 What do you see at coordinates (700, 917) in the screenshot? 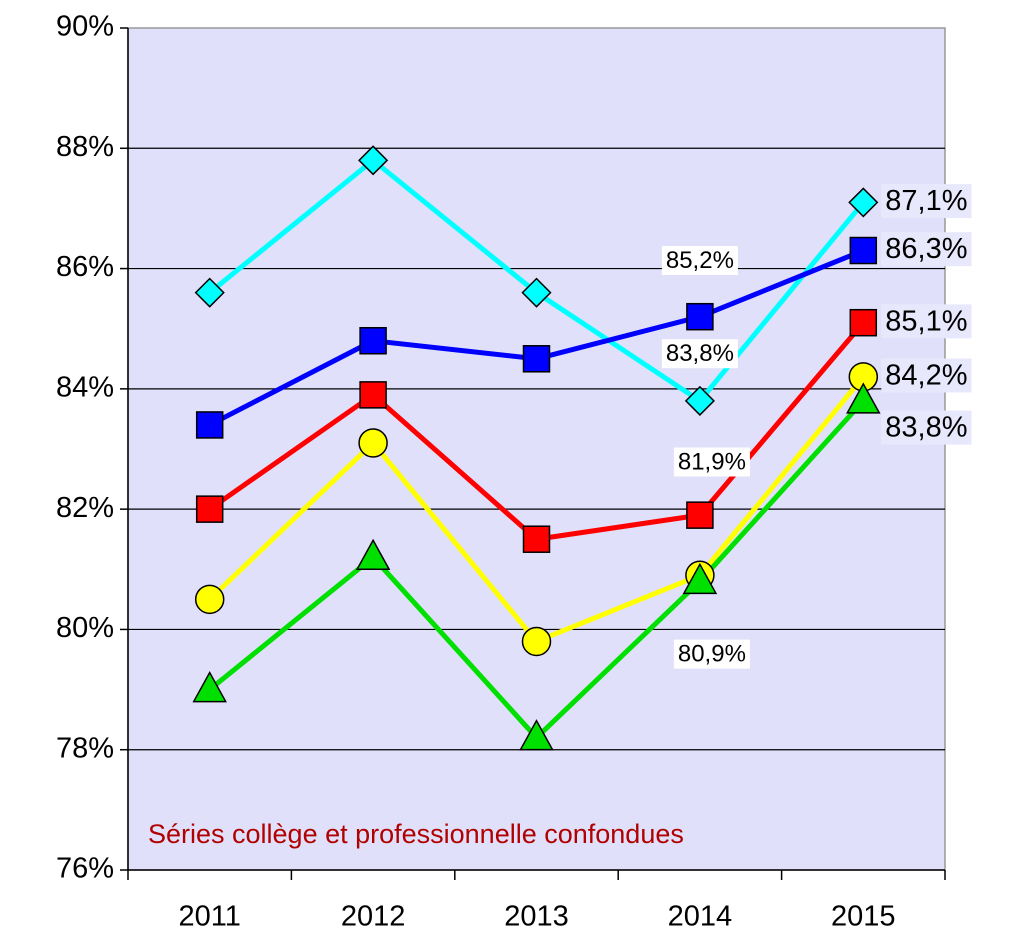
I see `x-tick-label: 2014` at bounding box center [700, 917].